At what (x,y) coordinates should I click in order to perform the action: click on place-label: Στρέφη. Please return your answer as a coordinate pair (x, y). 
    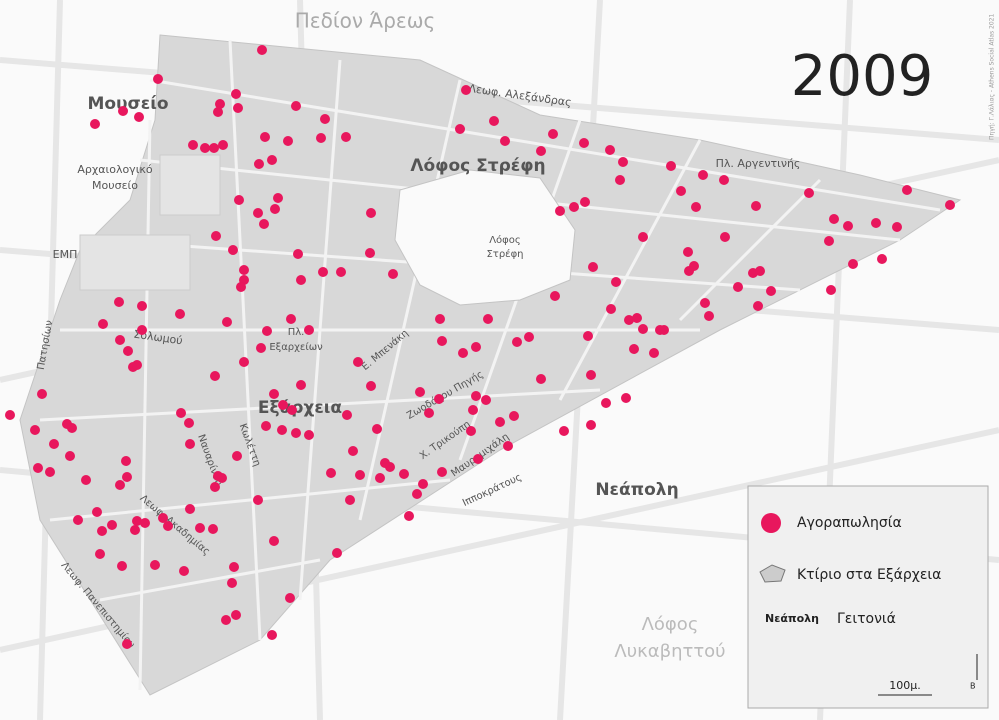
    Looking at the image, I should click on (504, 254).